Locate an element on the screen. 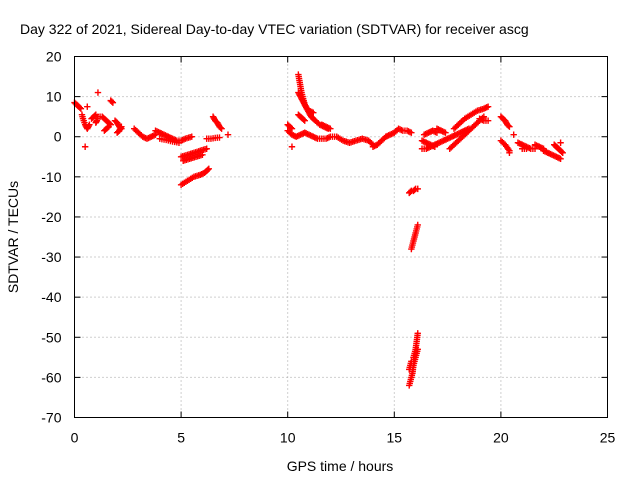 The height and width of the screenshot is (480, 640). x-tick-label: 10 is located at coordinates (288, 438).